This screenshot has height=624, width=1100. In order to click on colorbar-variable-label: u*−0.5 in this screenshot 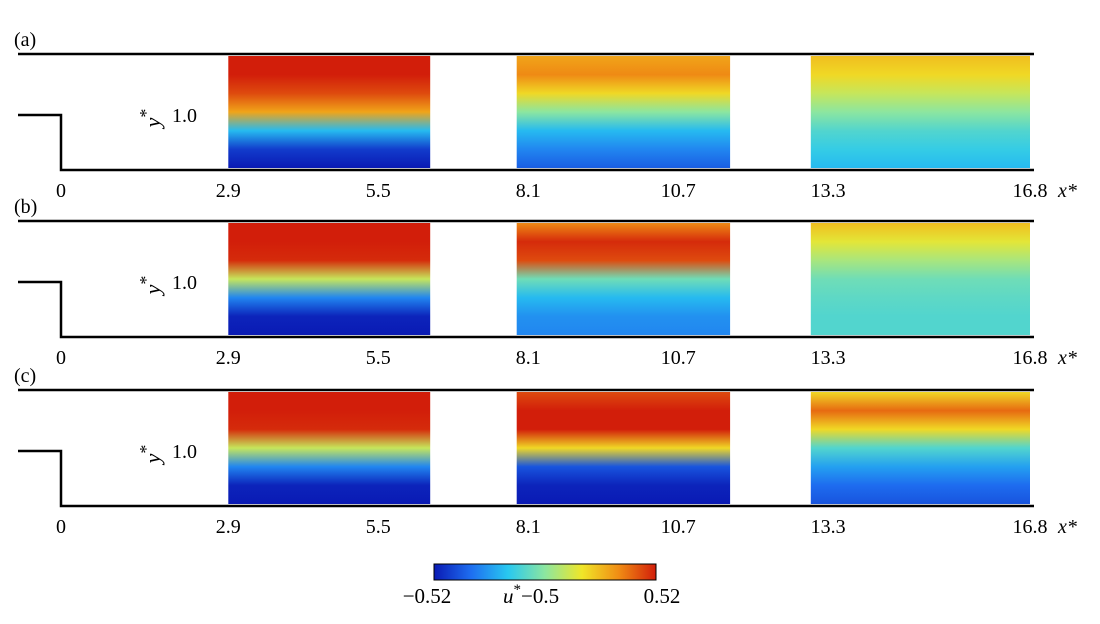, I will do `click(531, 595)`.